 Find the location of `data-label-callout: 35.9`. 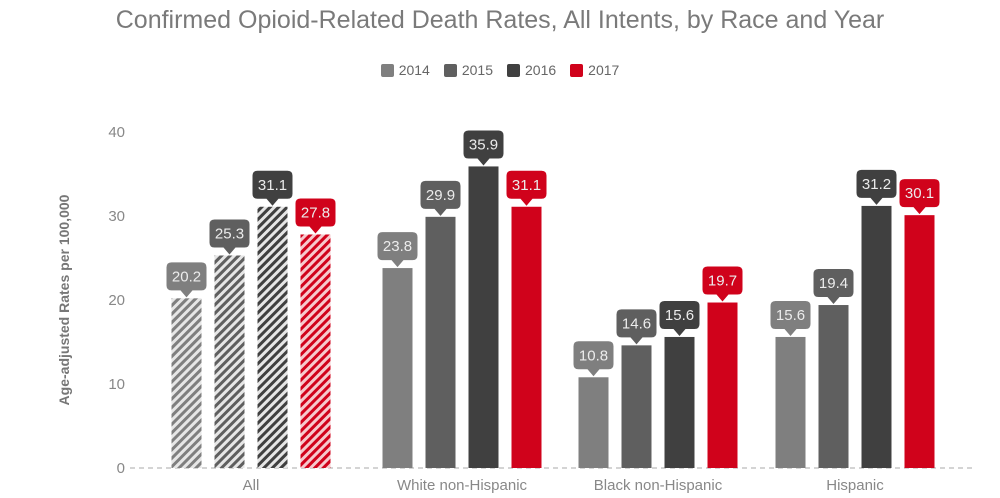

data-label-callout: 35.9 is located at coordinates (483, 148).